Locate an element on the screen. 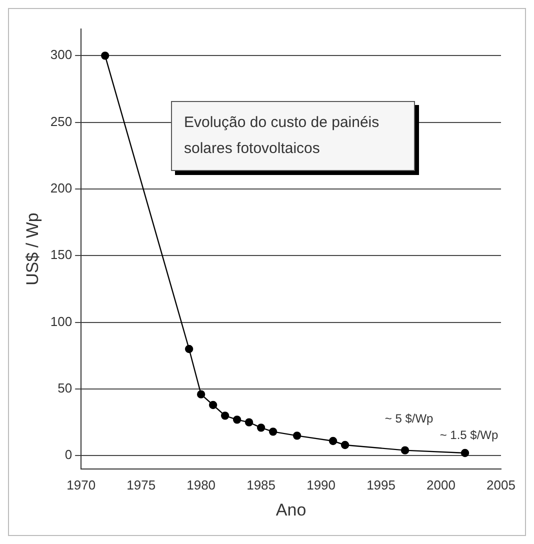  x-tick-label: 2005 is located at coordinates (501, 484).